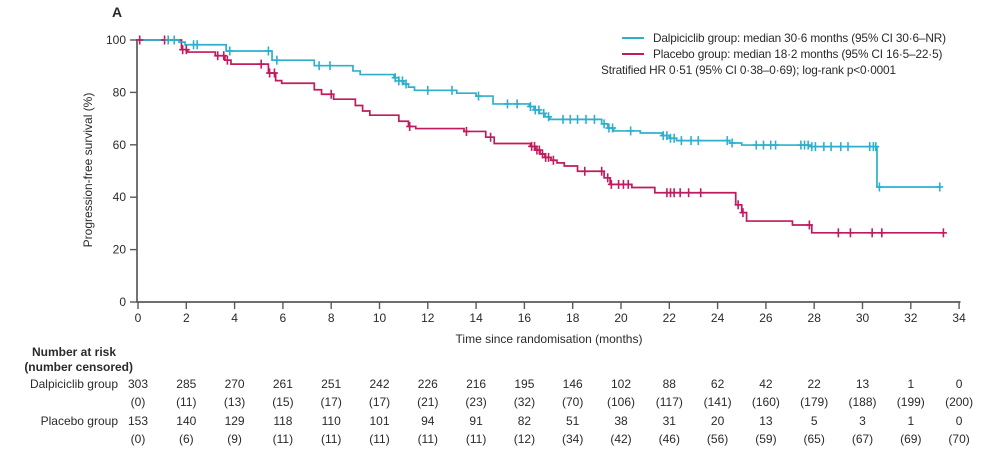  What do you see at coordinates (476, 421) in the screenshot?
I see `at-risk-value: 91` at bounding box center [476, 421].